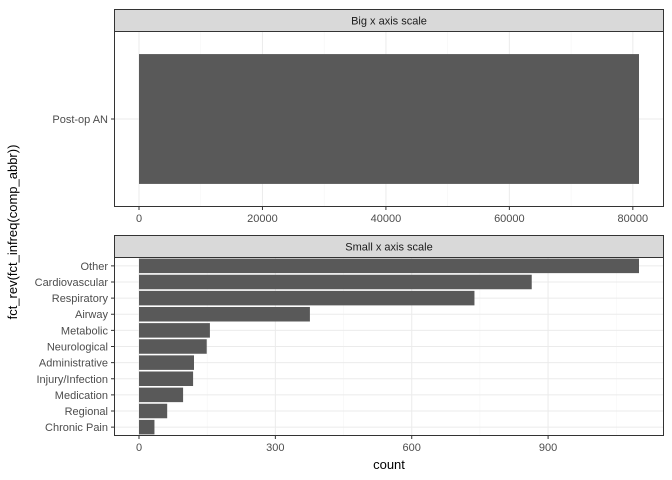 This screenshot has height=480, width=672. I want to click on bar-neurological, so click(173, 346).